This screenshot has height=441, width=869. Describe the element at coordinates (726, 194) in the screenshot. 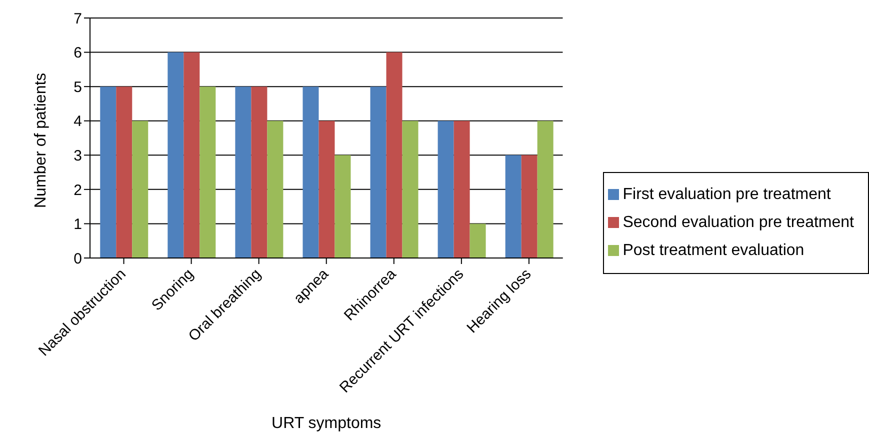

I see `legend-label: First evaluation pre treatment` at that location.